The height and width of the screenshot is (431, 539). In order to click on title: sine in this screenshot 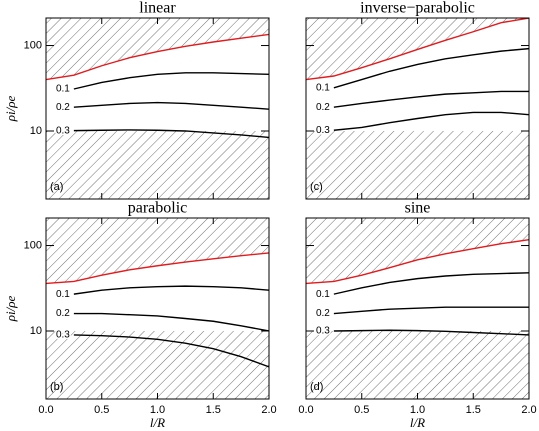, I will do `click(418, 208)`.